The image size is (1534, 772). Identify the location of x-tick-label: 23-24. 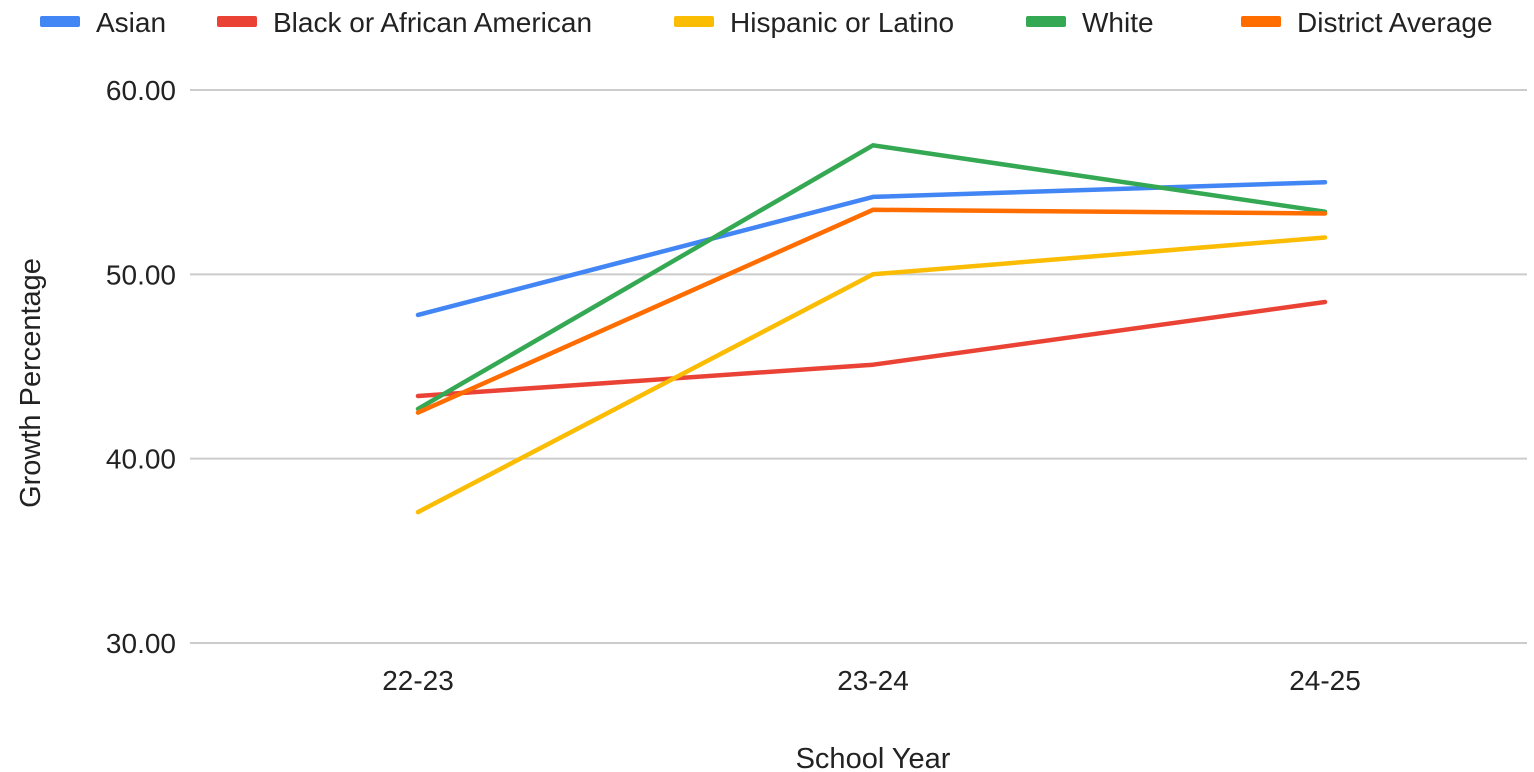
(873, 680).